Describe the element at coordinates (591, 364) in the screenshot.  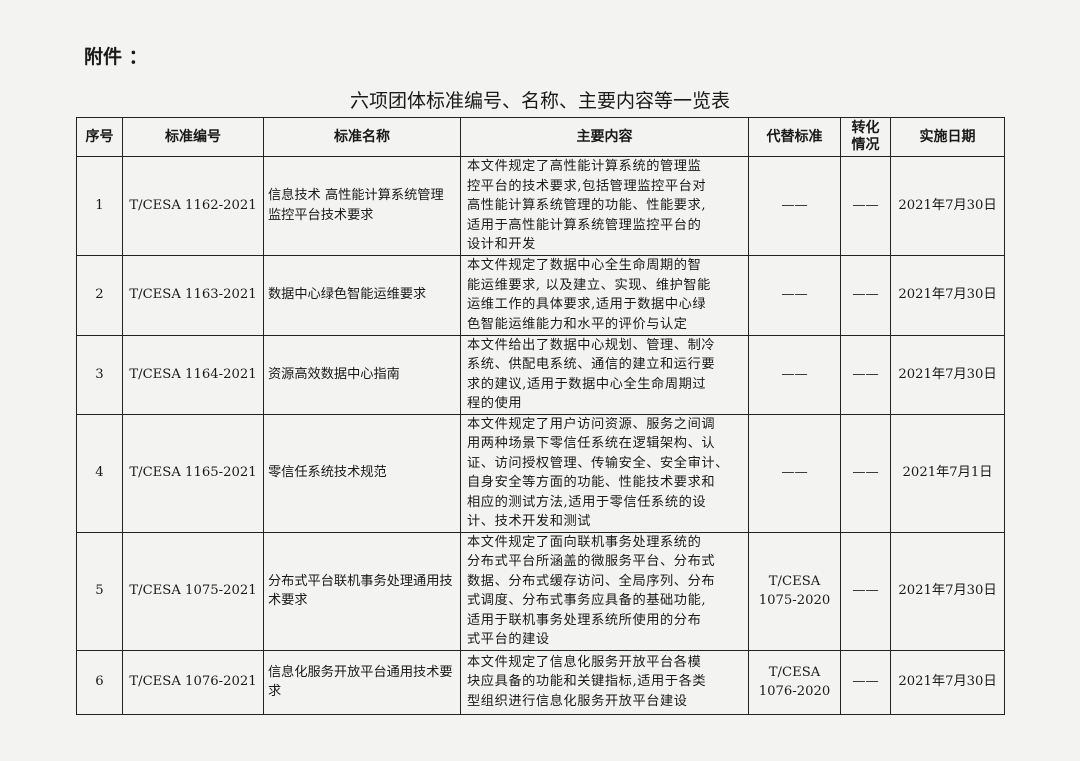
I see `content-line: 系统、供配电系统、通信的建立和运行要` at that location.